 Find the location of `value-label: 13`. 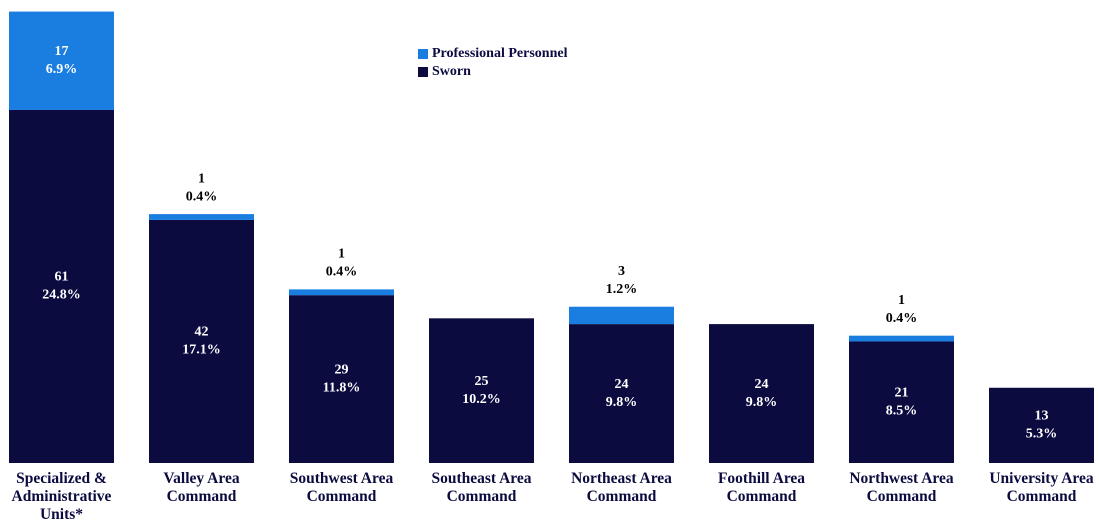

value-label: 13 is located at coordinates (1042, 416).